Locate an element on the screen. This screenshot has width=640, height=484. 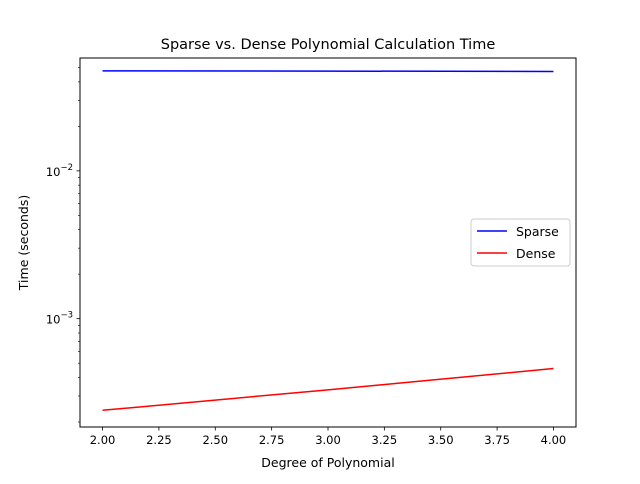
x-tick-label: 3.25 is located at coordinates (385, 440).